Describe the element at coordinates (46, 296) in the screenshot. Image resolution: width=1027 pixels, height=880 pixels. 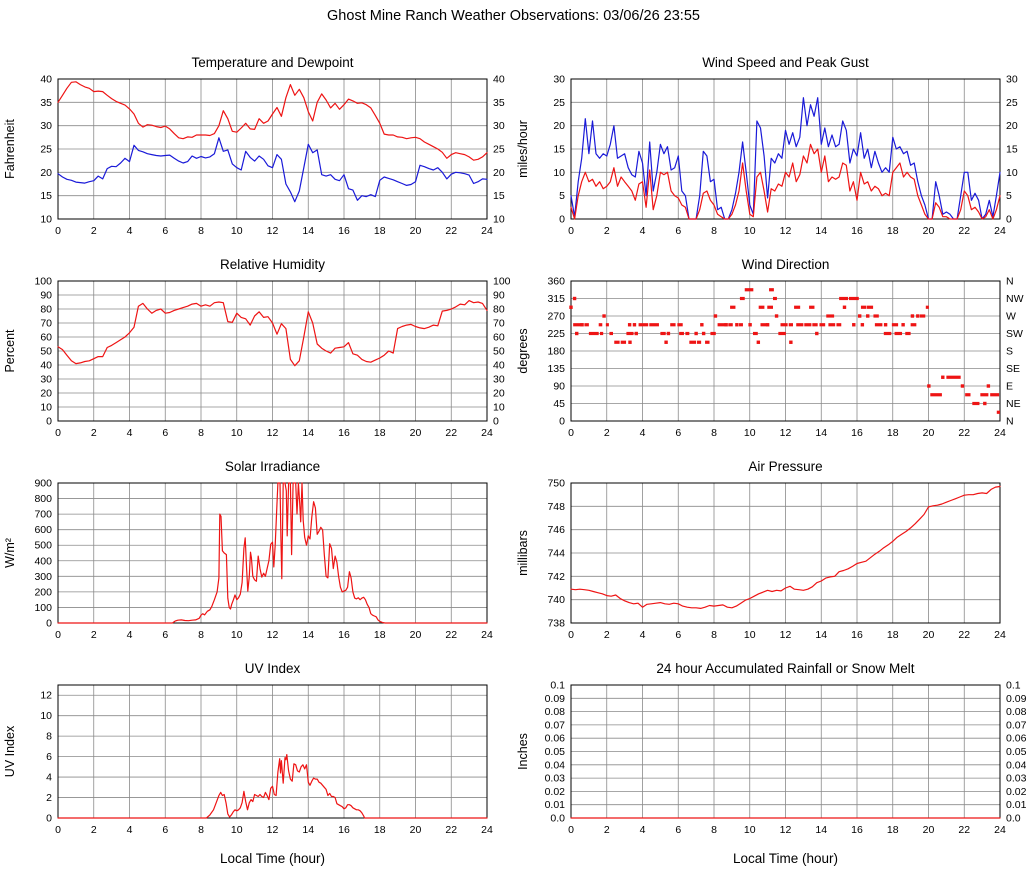
I see `y-tick-label: 90` at that location.